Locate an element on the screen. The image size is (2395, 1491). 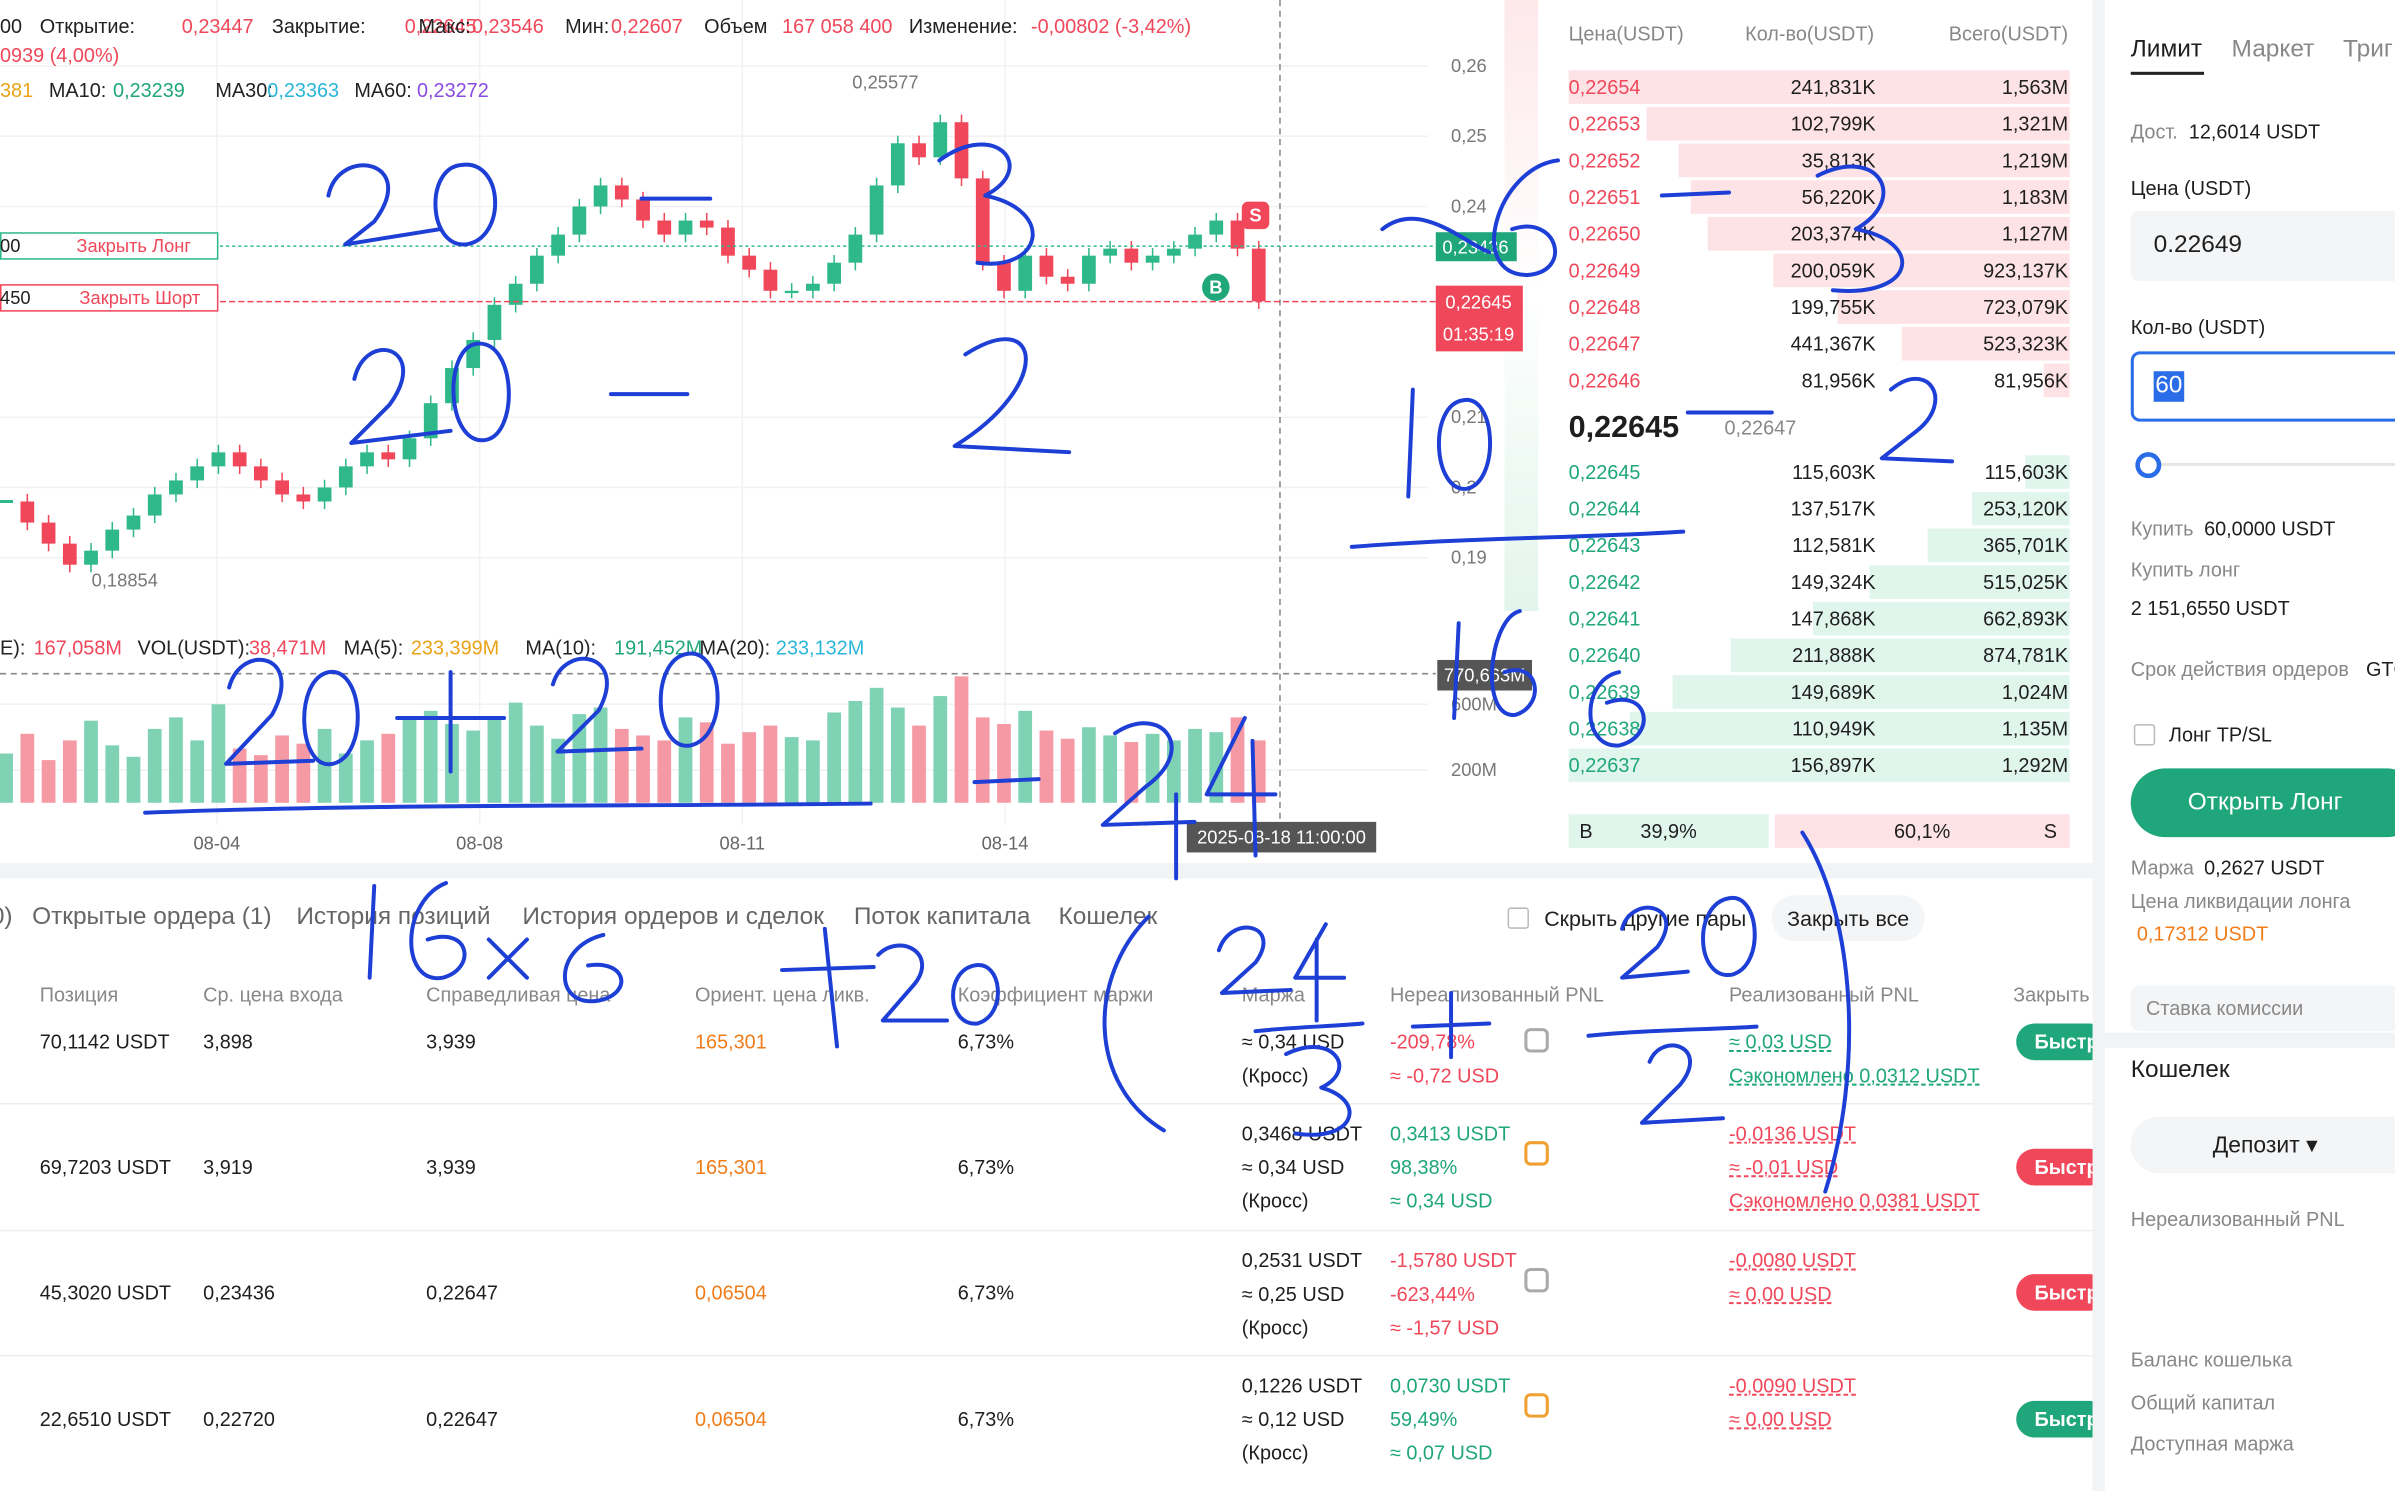
book-price: 0,22642 is located at coordinates (1604, 582).